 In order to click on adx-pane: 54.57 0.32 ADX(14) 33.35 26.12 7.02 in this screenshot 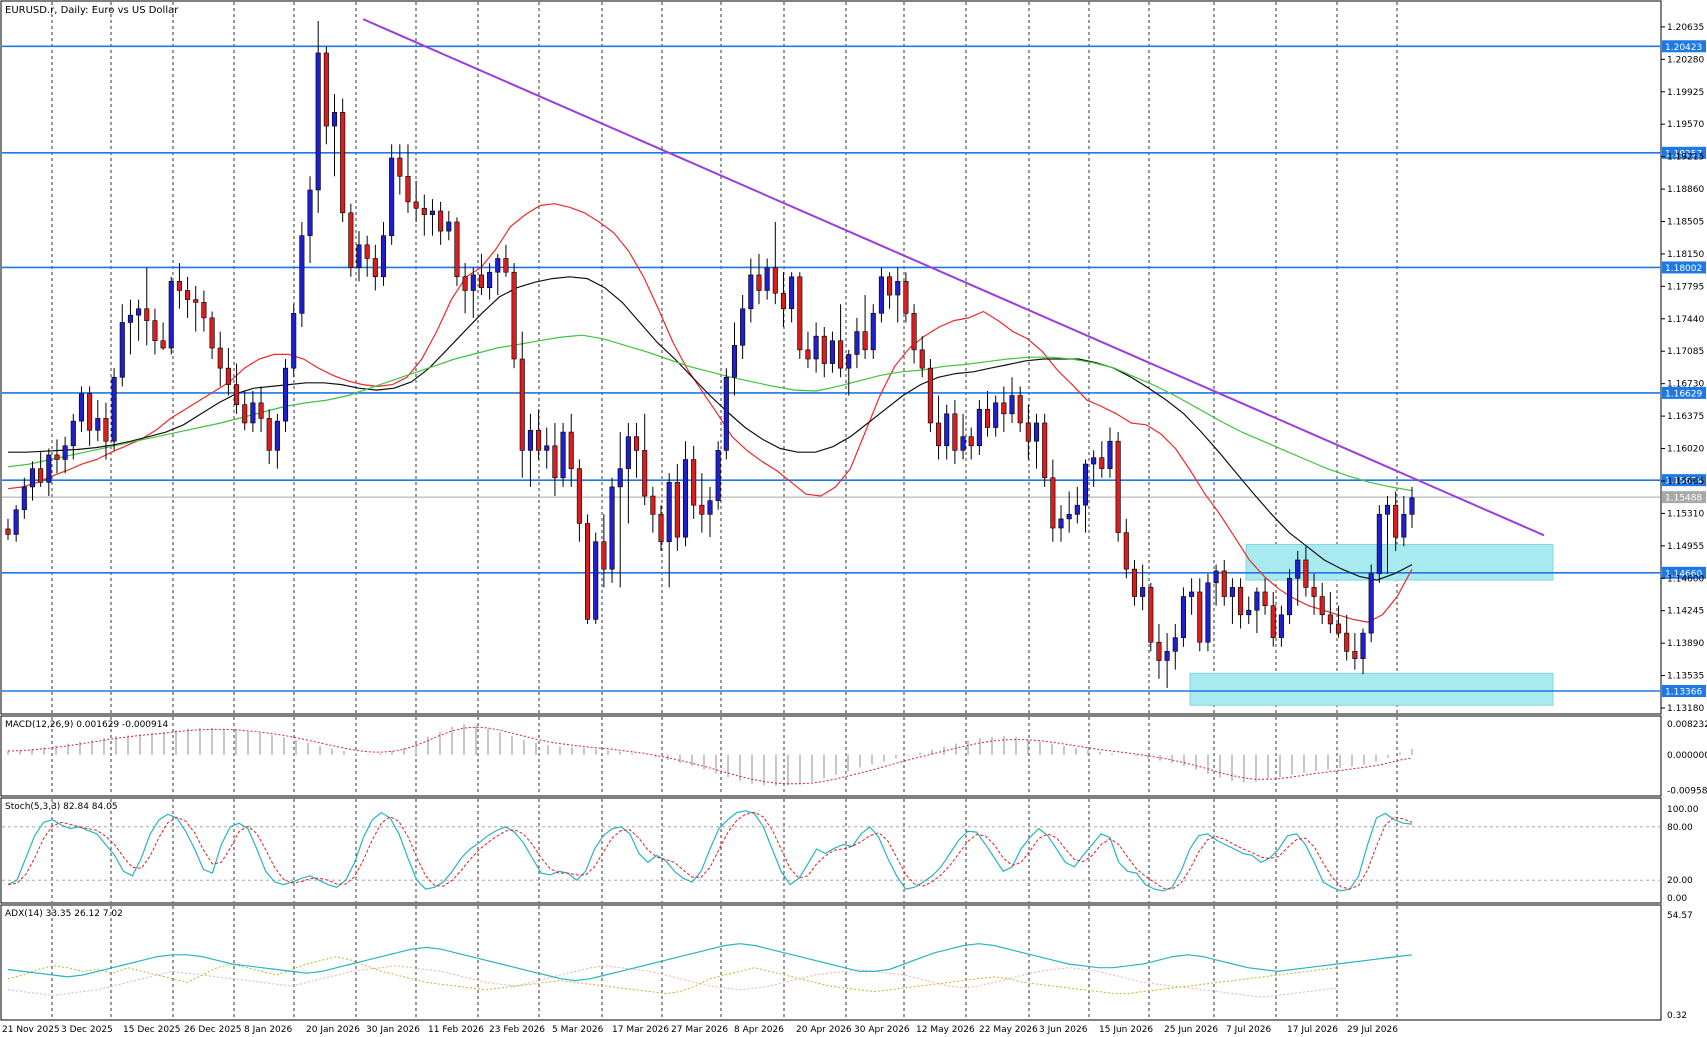, I will do `click(846, 962)`.